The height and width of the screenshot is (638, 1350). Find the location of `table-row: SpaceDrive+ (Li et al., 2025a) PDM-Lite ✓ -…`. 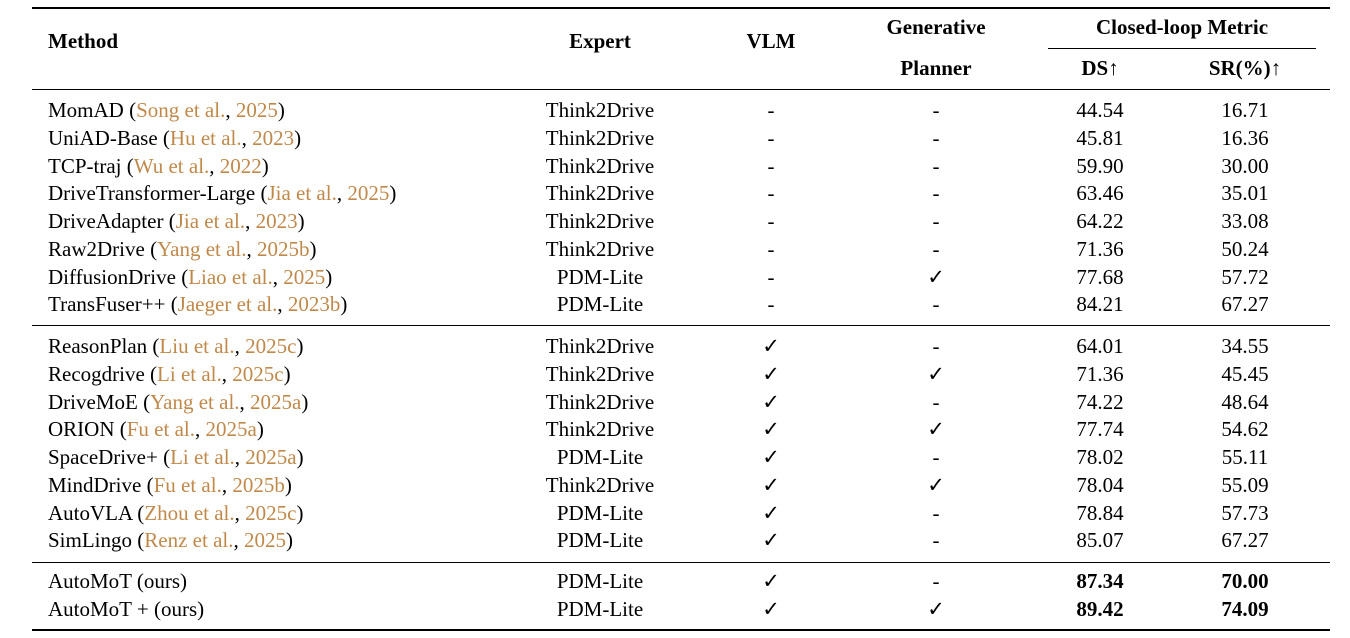

table-row: SpaceDrive+ (Li et al., 2025a) PDM-Lite ✓ -… is located at coordinates (675, 457).